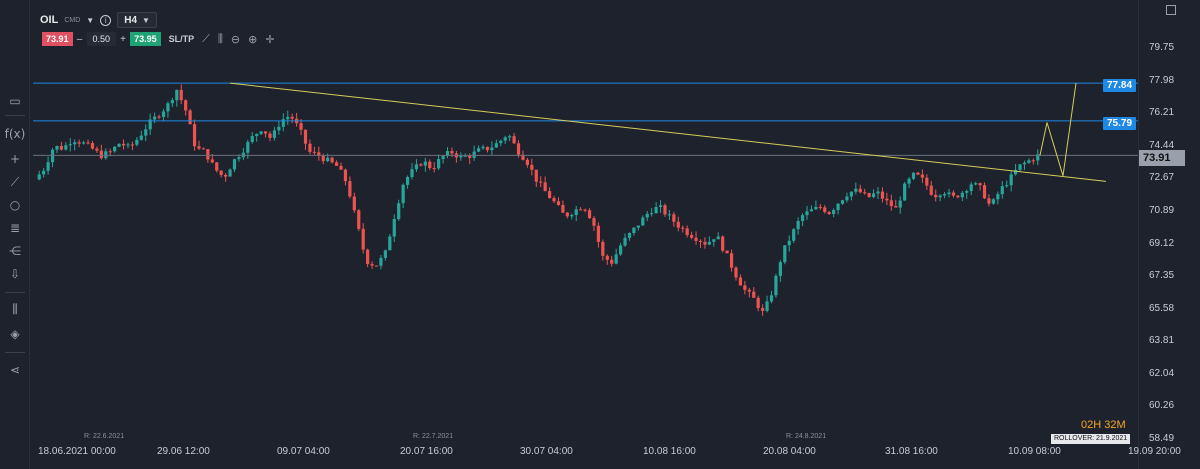 This screenshot has width=1200, height=469. I want to click on sltp-button: SL/TP, so click(181, 39).